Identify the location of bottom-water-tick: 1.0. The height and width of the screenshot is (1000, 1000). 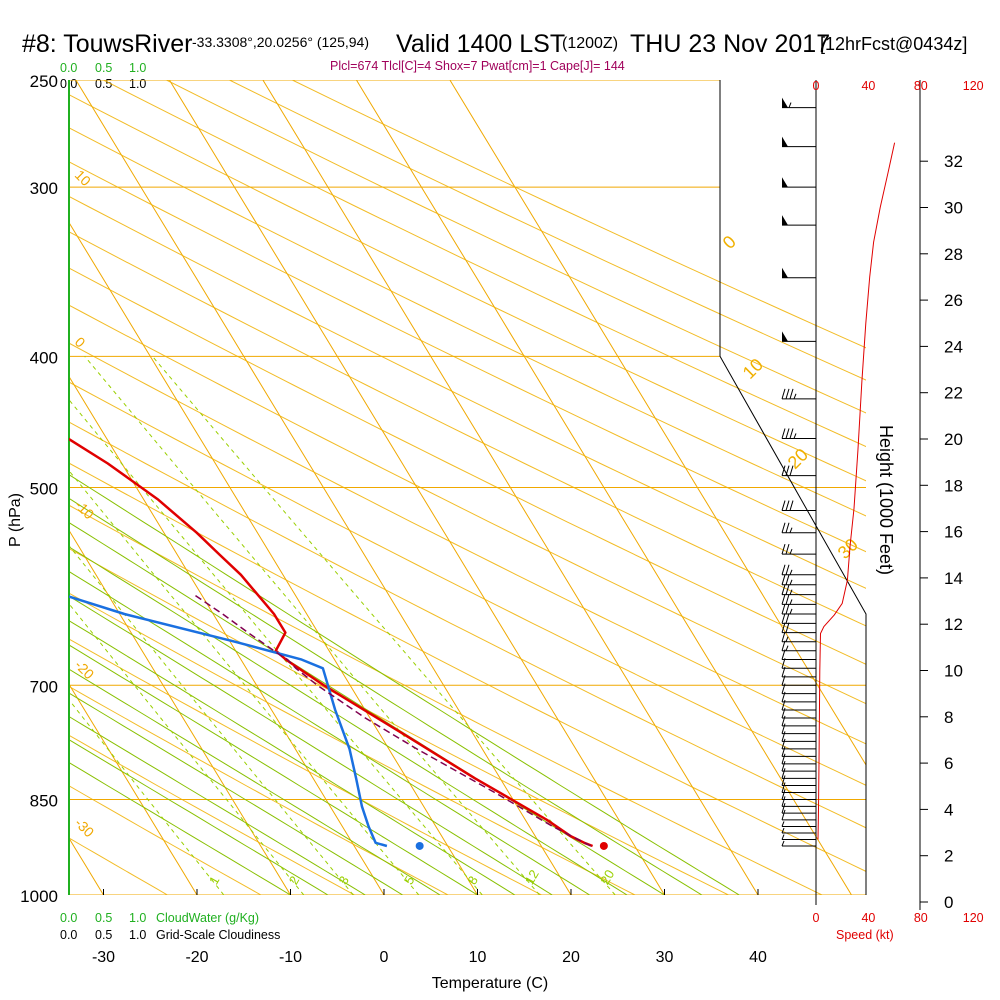
(137, 918).